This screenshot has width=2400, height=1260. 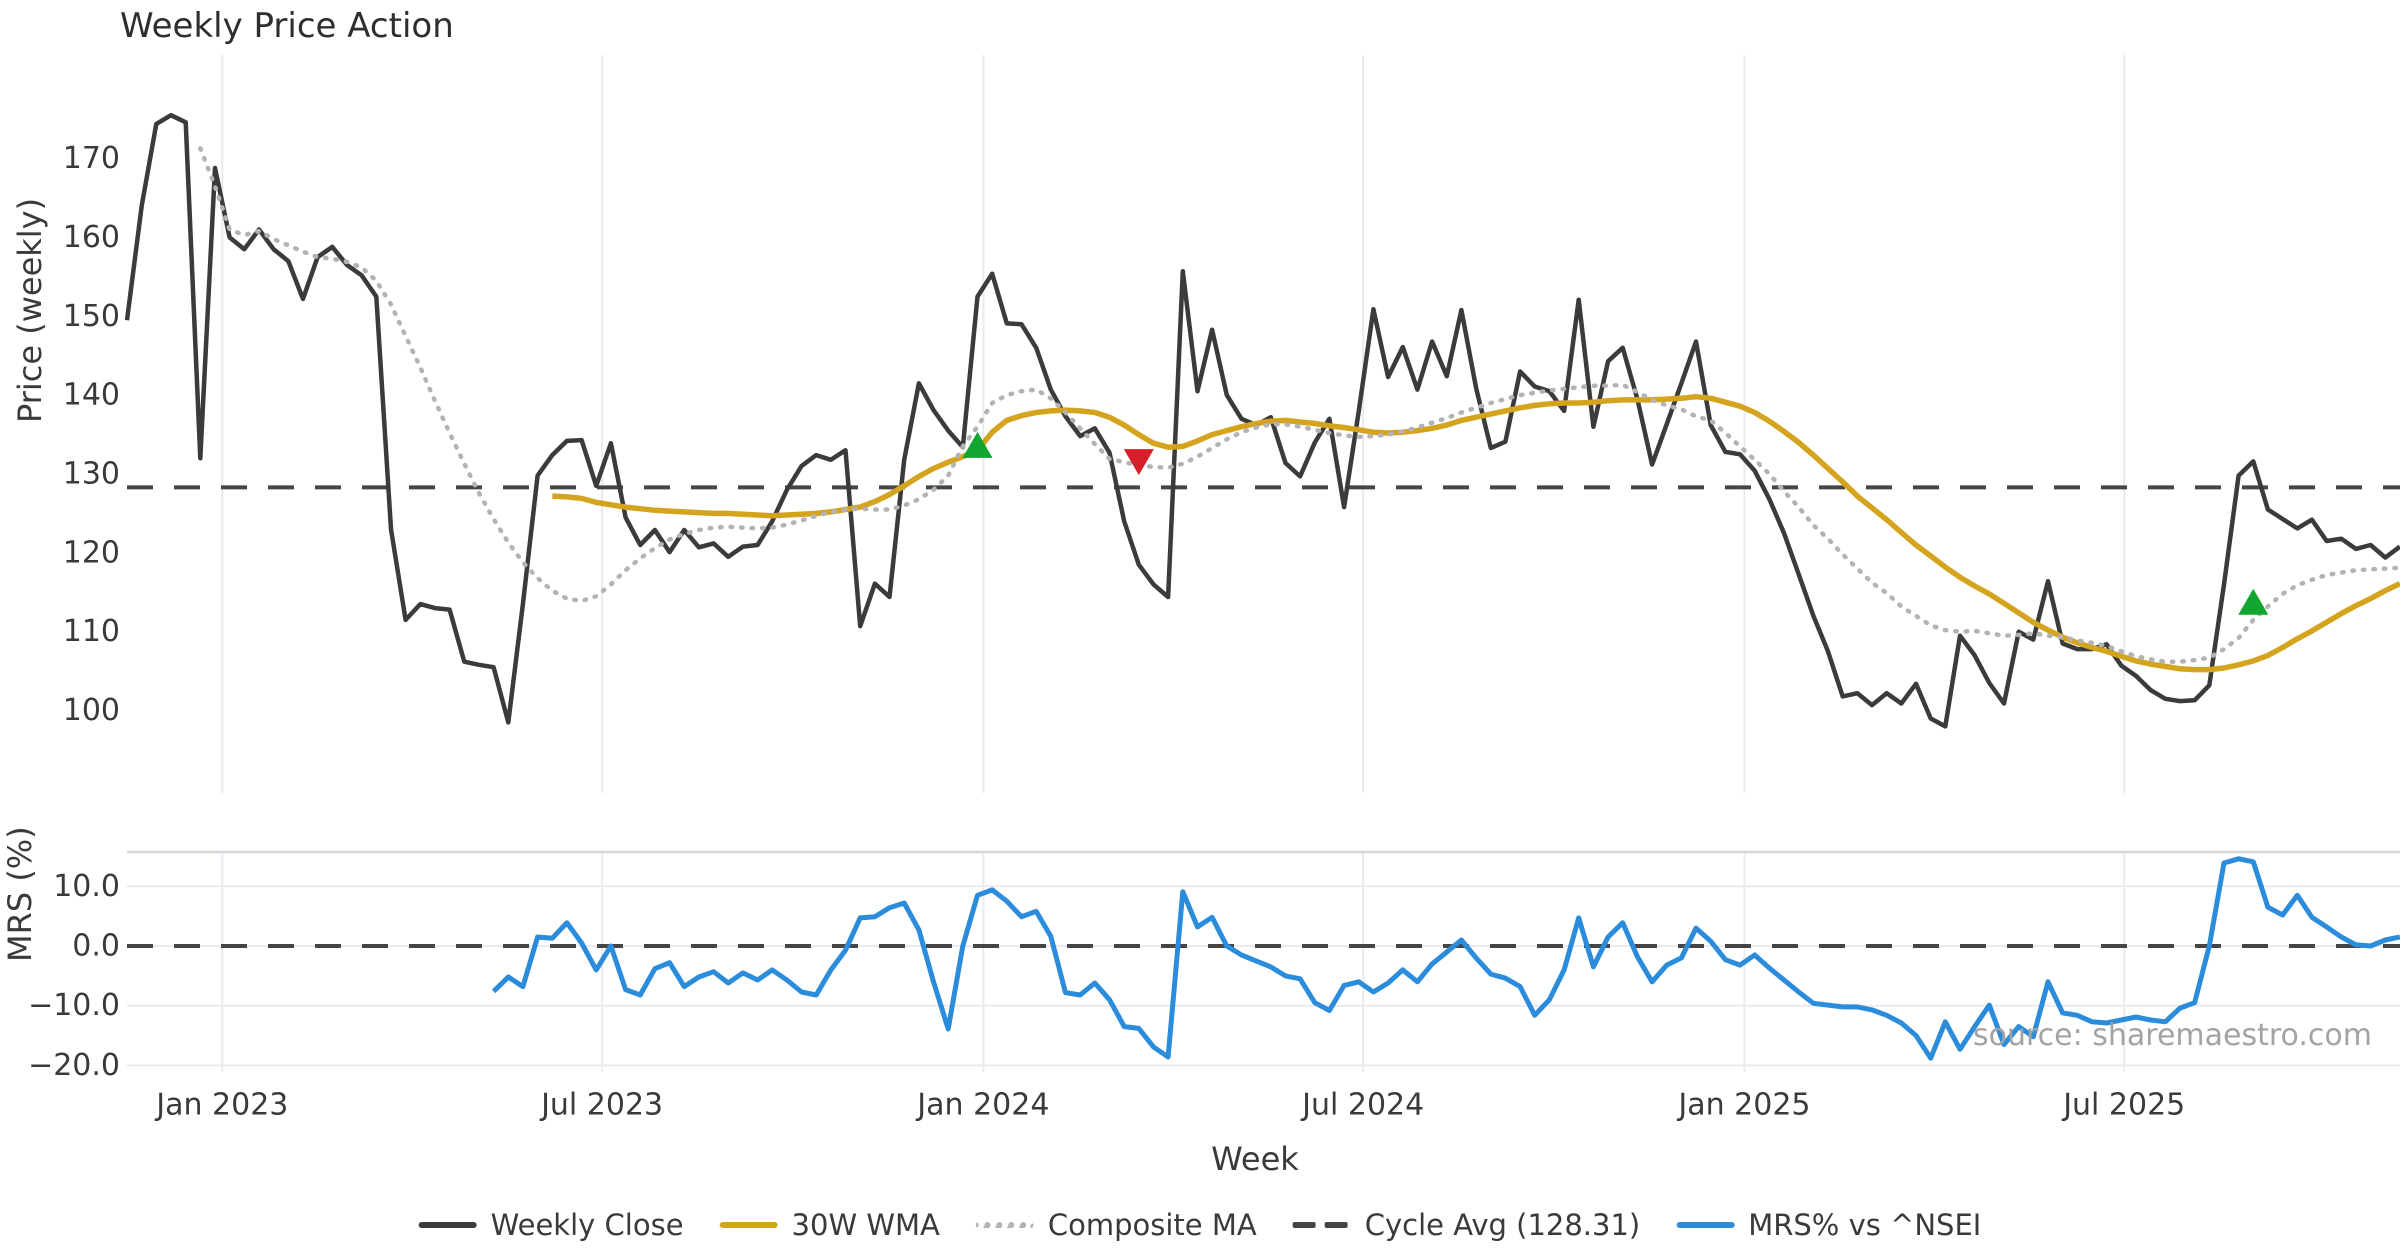 What do you see at coordinates (1865, 1225) in the screenshot?
I see `legend-label: MRS% vs ^NSEI` at bounding box center [1865, 1225].